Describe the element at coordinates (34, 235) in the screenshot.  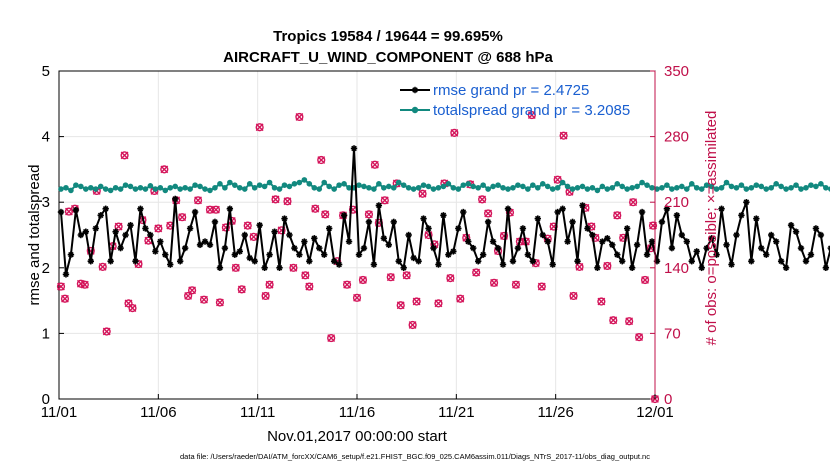
I see `left-y-axis-label: rmse and totalspread` at that location.